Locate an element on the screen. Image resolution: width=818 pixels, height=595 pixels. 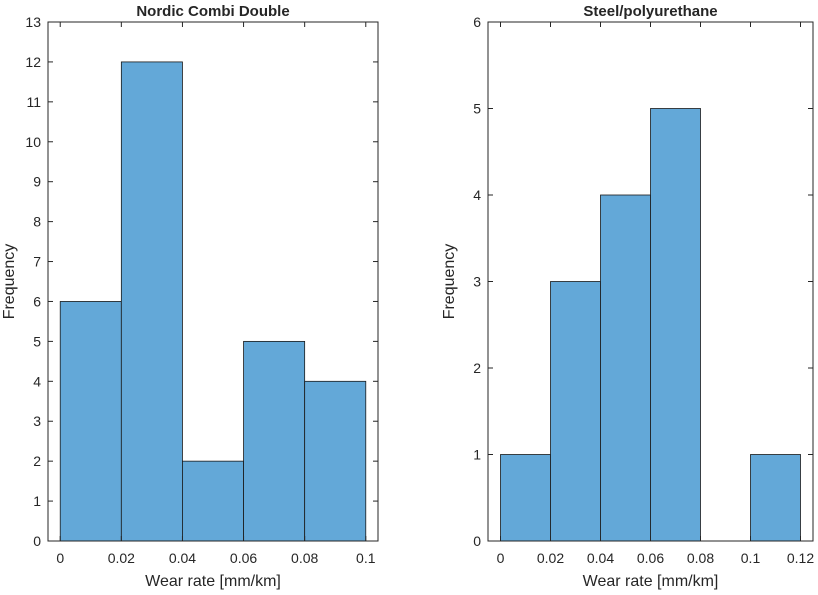
y-tick-label: 11 is located at coordinates (33, 102).